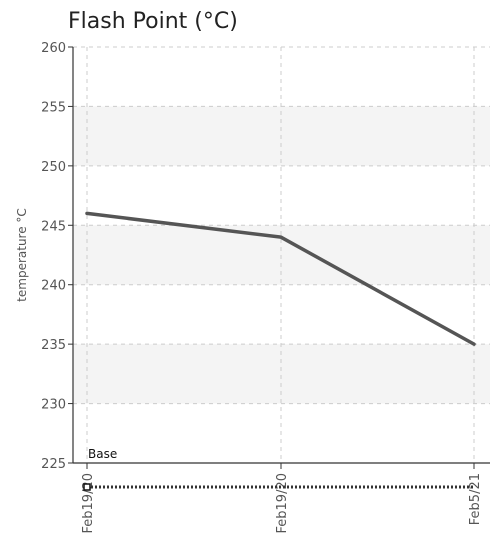  What do you see at coordinates (87, 487) in the screenshot?
I see `baseline-marker` at bounding box center [87, 487].